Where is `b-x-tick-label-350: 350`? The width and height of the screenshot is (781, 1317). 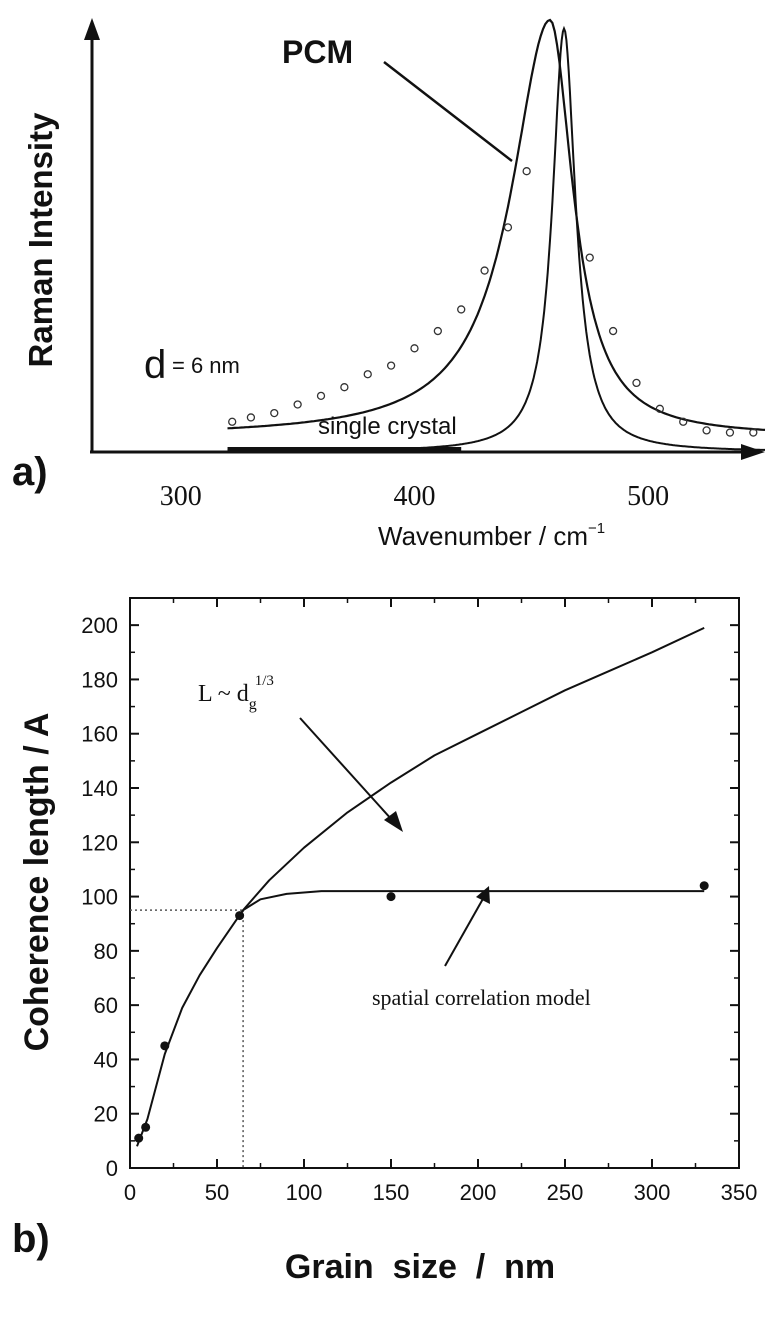 b-x-tick-label-350: 350 is located at coordinates (739, 1192).